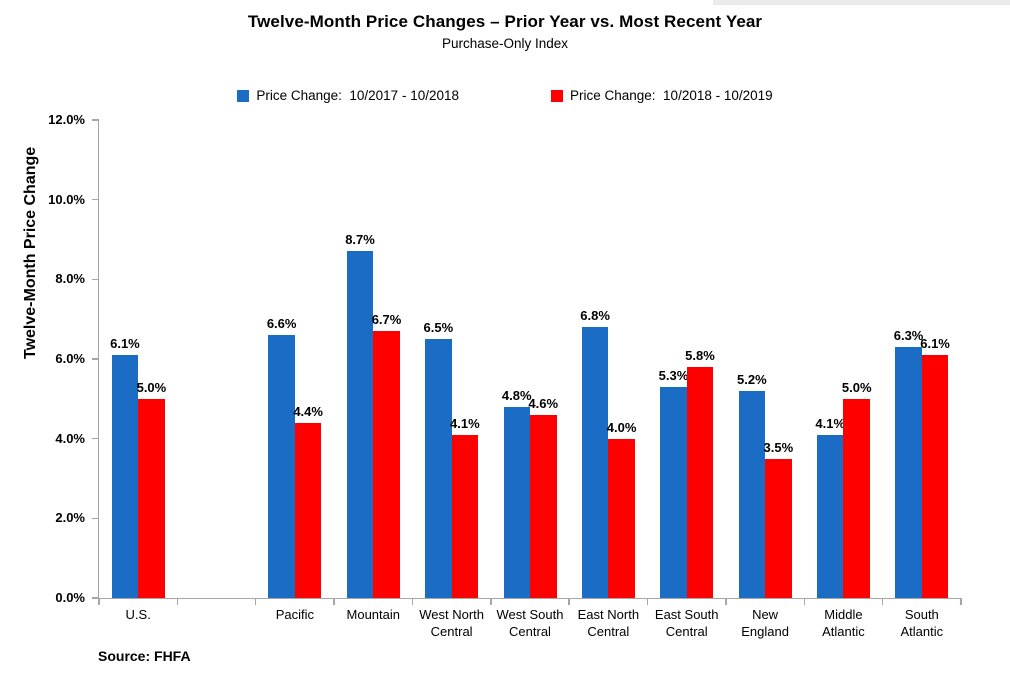  I want to click on y-tick-label: 8.0%, so click(70, 279).